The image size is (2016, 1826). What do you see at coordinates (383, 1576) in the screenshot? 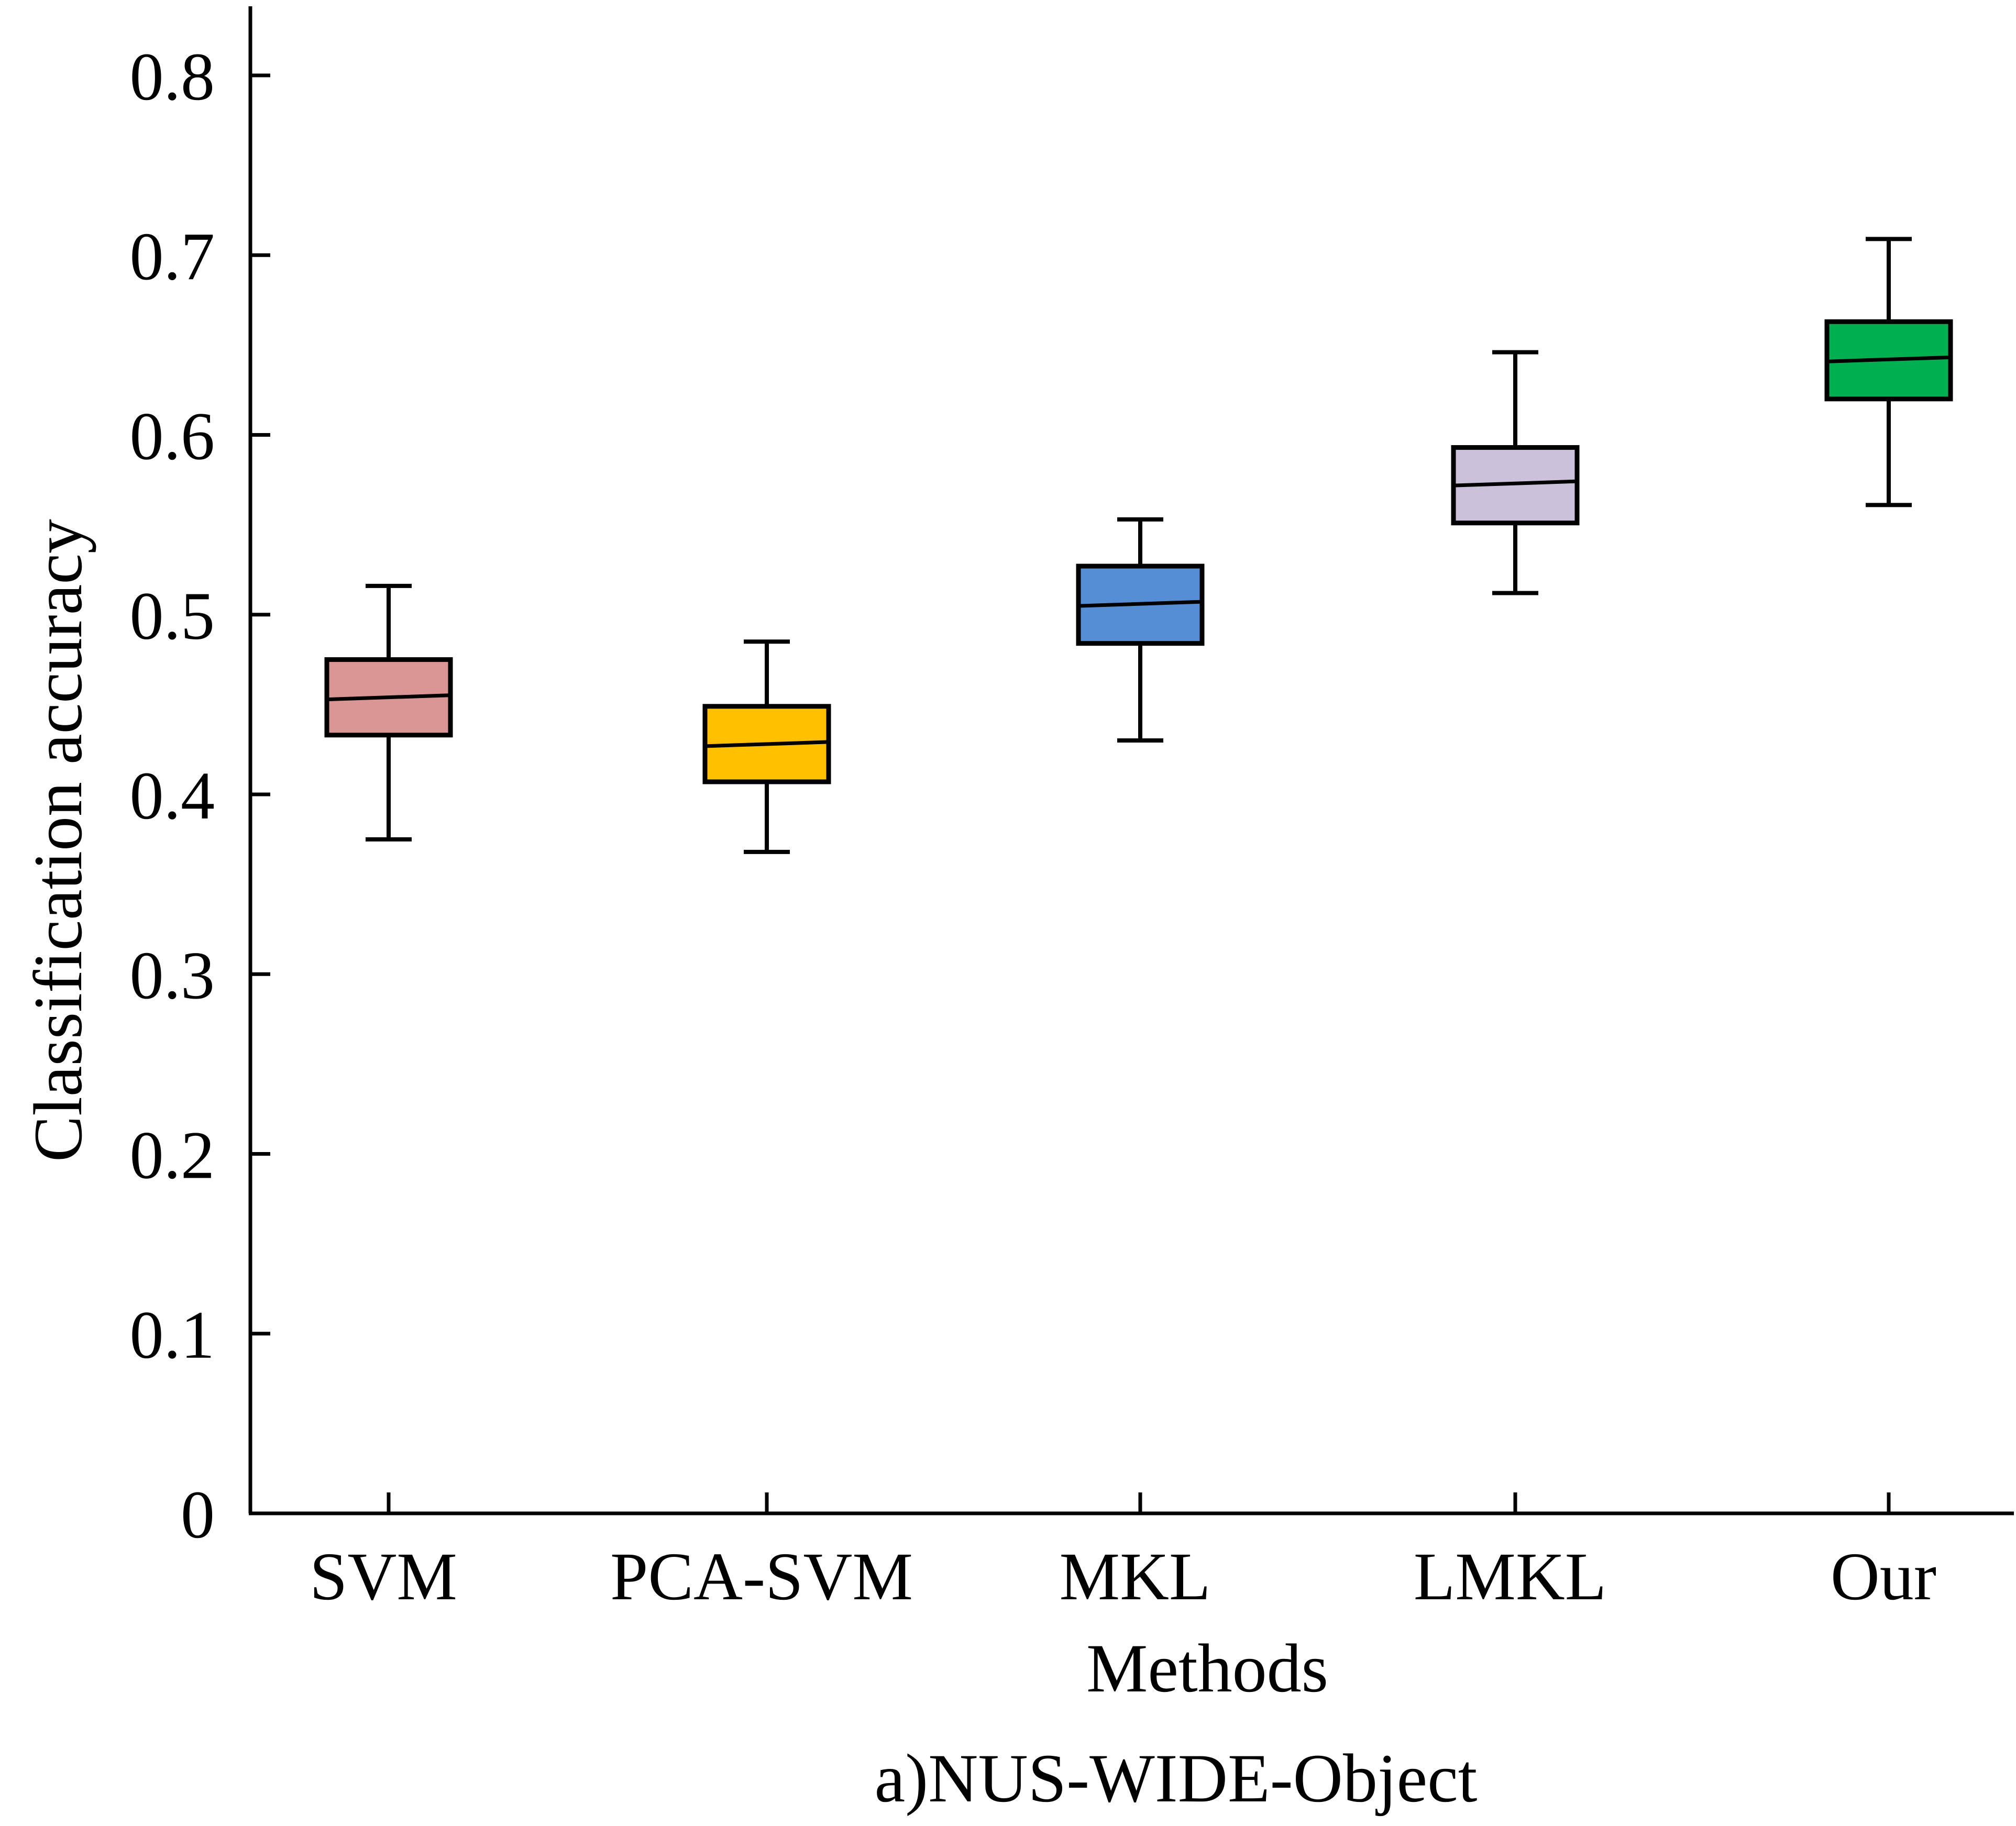
I see `x-category-label: SVM` at bounding box center [383, 1576].